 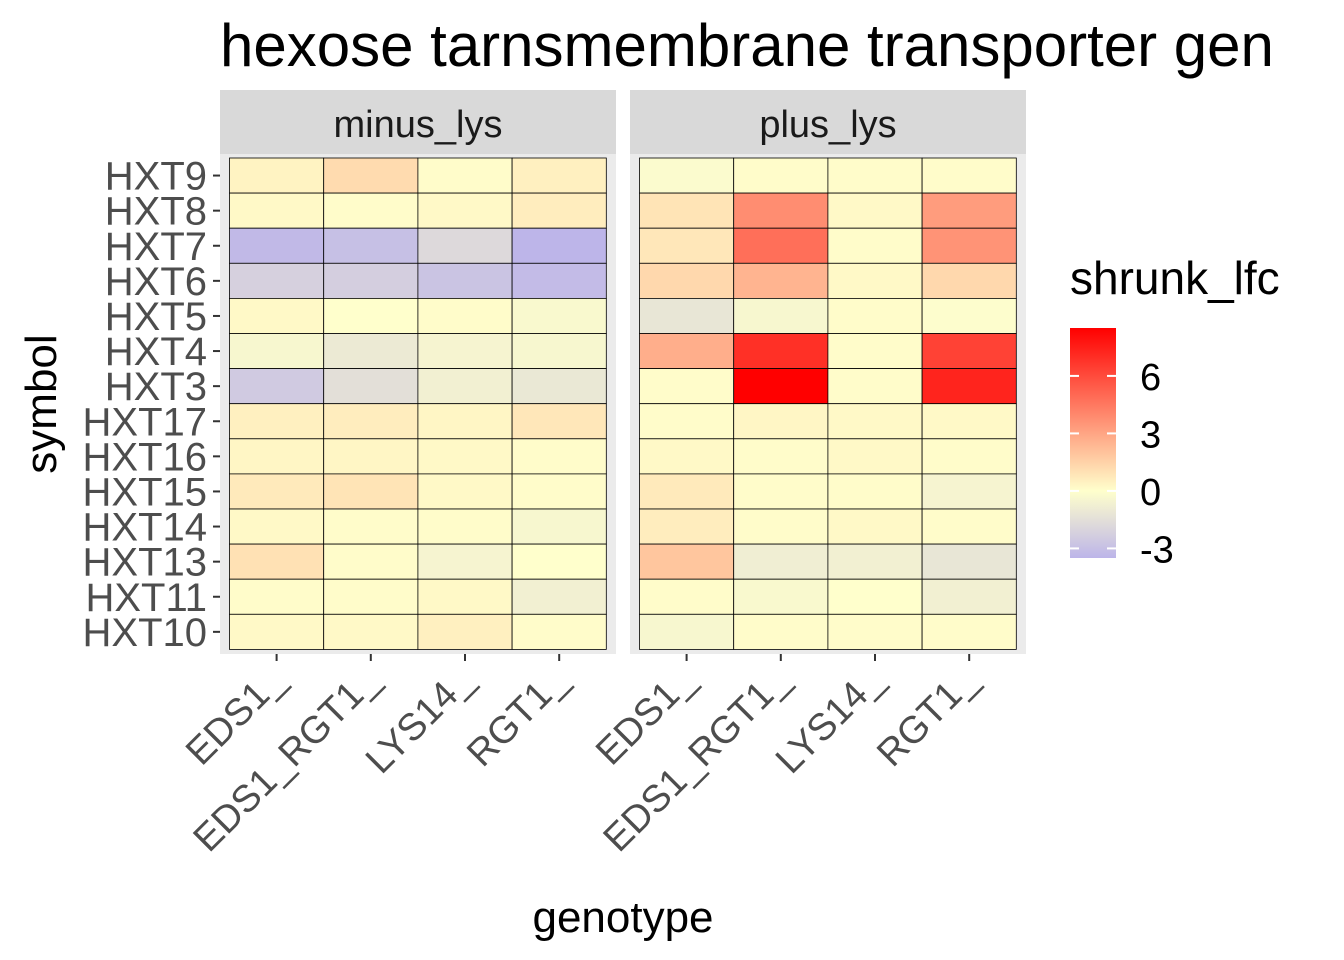 What do you see at coordinates (145, 528) in the screenshot?
I see `y-tick-label: HXT14` at bounding box center [145, 528].